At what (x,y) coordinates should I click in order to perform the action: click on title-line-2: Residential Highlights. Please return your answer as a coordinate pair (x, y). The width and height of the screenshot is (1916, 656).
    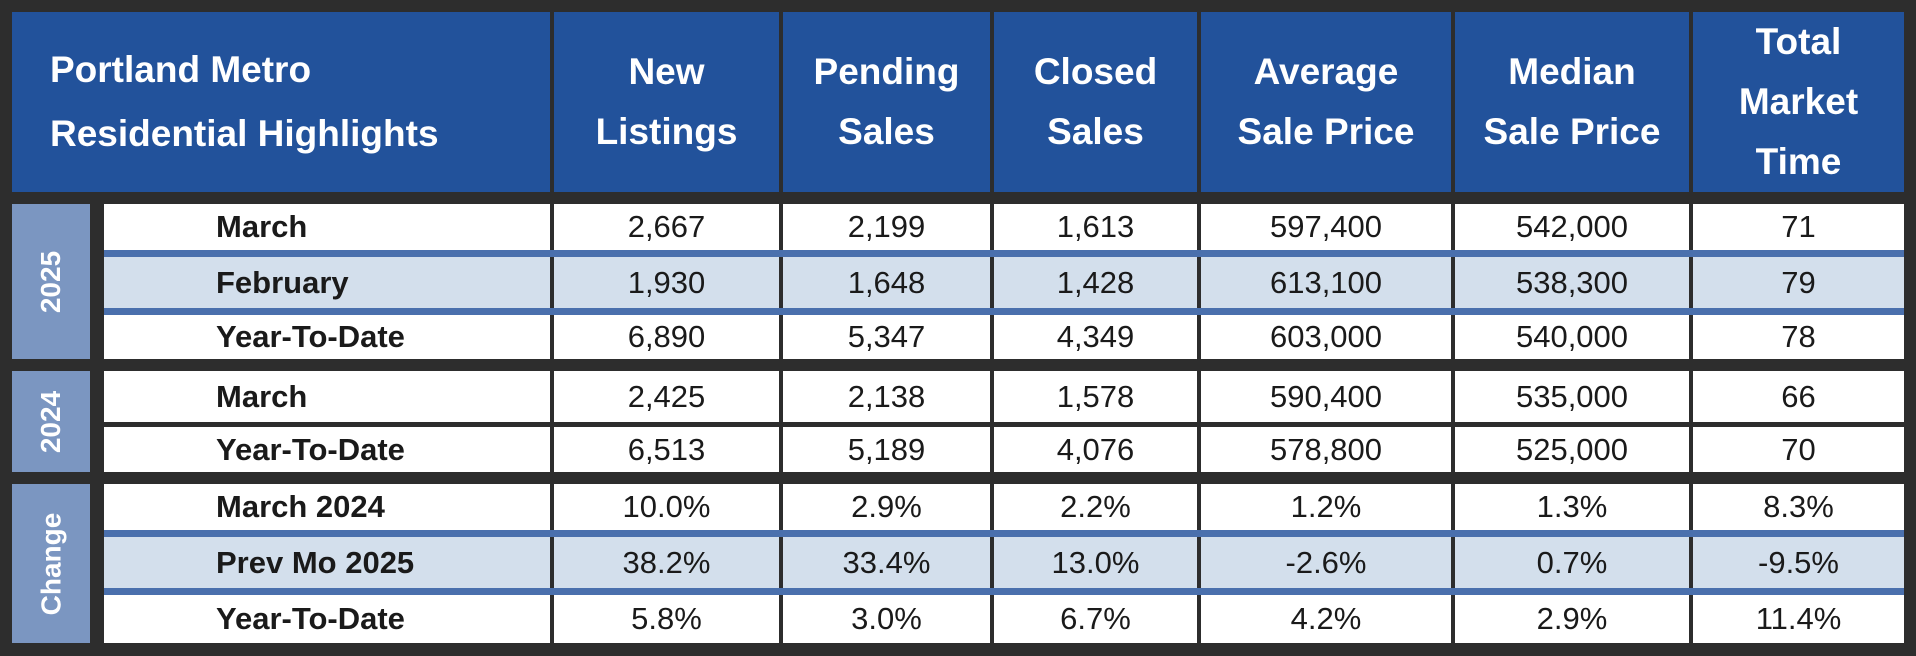
    Looking at the image, I should click on (244, 133).